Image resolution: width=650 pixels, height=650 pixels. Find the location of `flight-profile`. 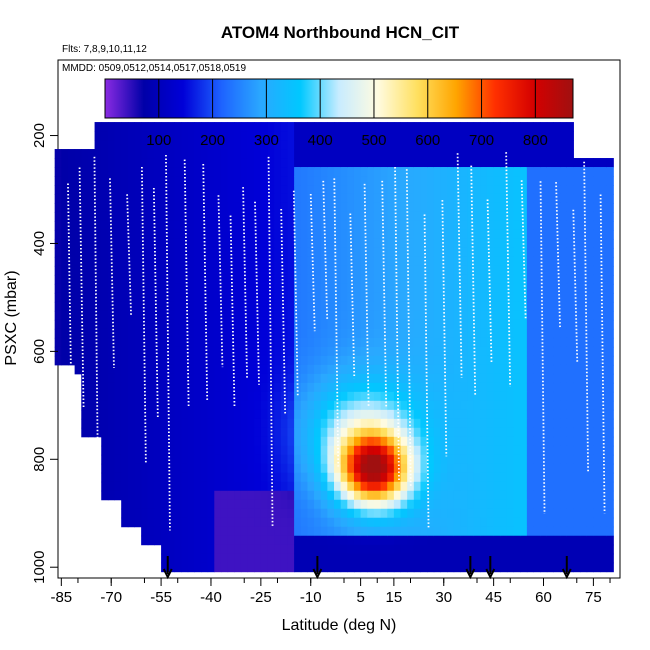

flight-profile is located at coordinates (542, 347).